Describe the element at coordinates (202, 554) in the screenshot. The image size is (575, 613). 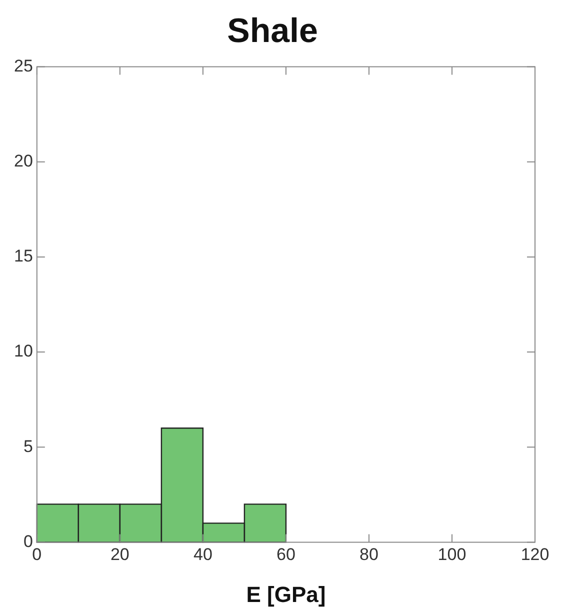
I see `x-tick-label: 40` at that location.